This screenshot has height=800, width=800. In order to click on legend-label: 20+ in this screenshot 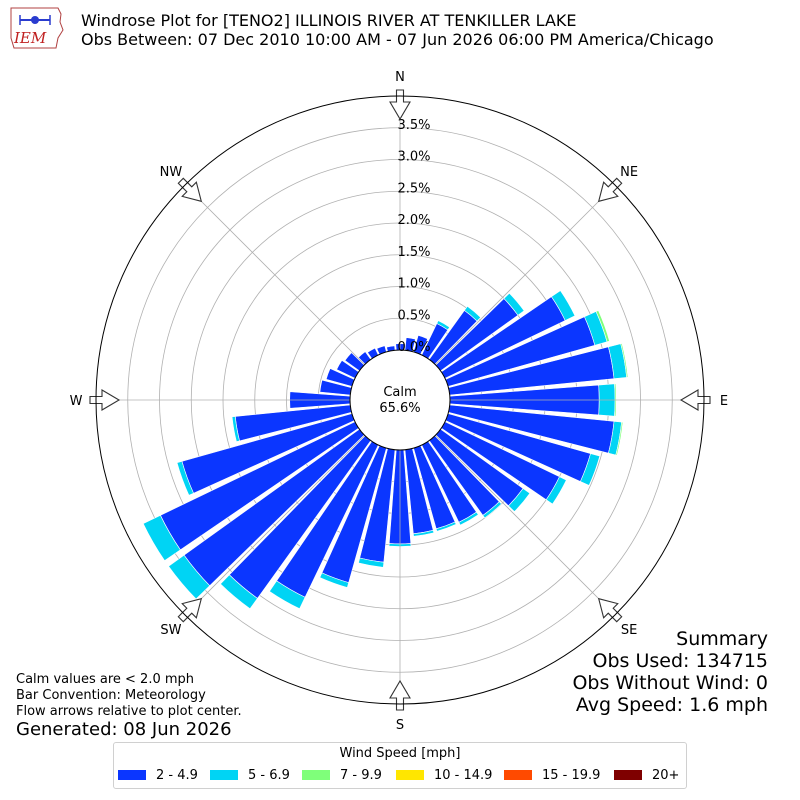, I will do `click(666, 775)`.